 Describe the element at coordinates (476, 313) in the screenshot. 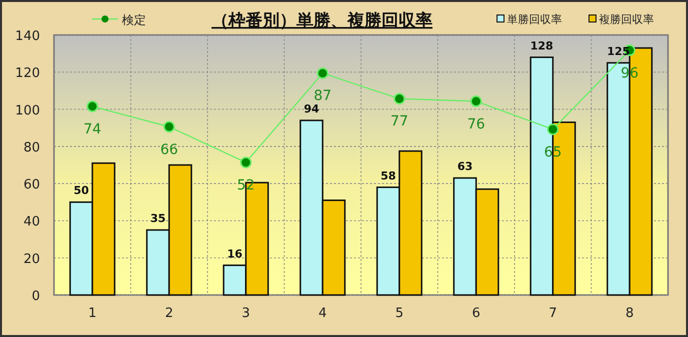

I see `x-tick-label: 6` at that location.